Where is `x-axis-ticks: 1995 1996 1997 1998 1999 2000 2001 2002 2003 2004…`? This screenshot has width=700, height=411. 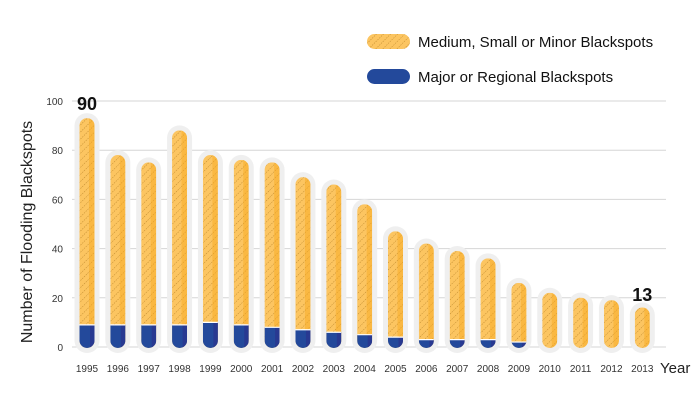
x-axis-ticks: 1995 1996 1997 1998 1999 2000 2001 2002 2003 2004… is located at coordinates (365, 369).